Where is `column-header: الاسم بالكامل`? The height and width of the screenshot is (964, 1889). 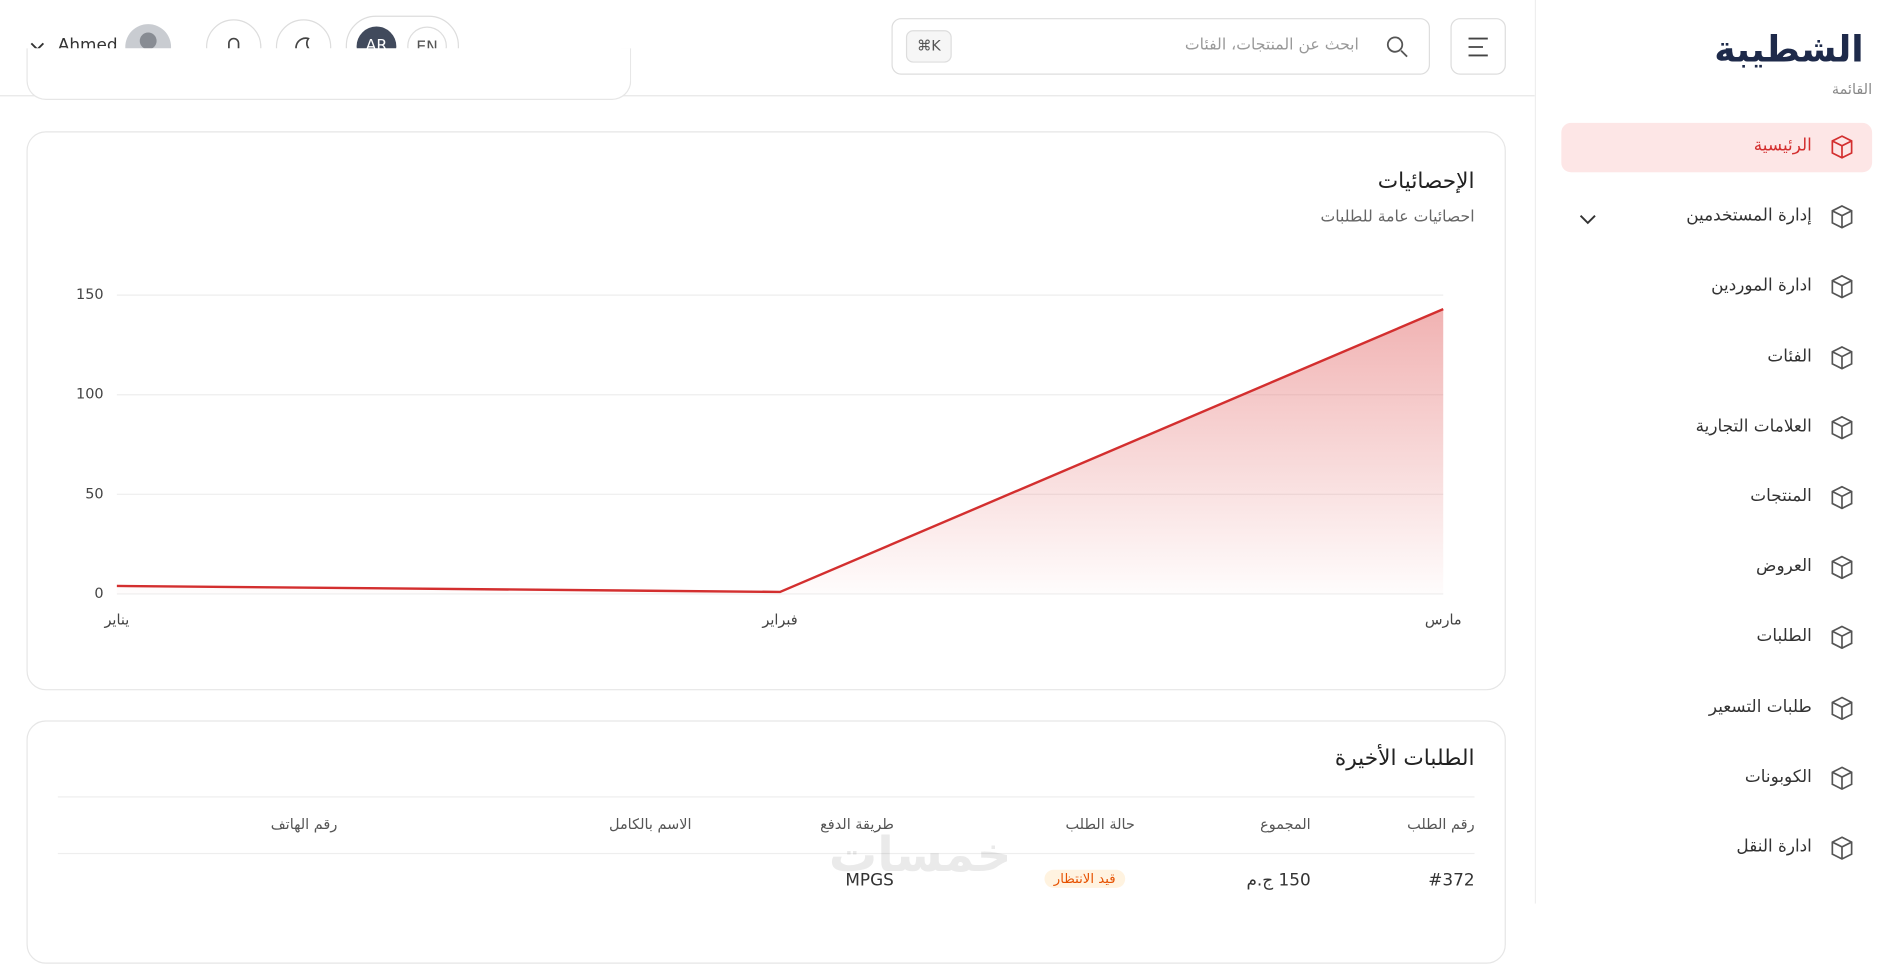
column-header: الاسم بالكامل is located at coordinates (650, 824).